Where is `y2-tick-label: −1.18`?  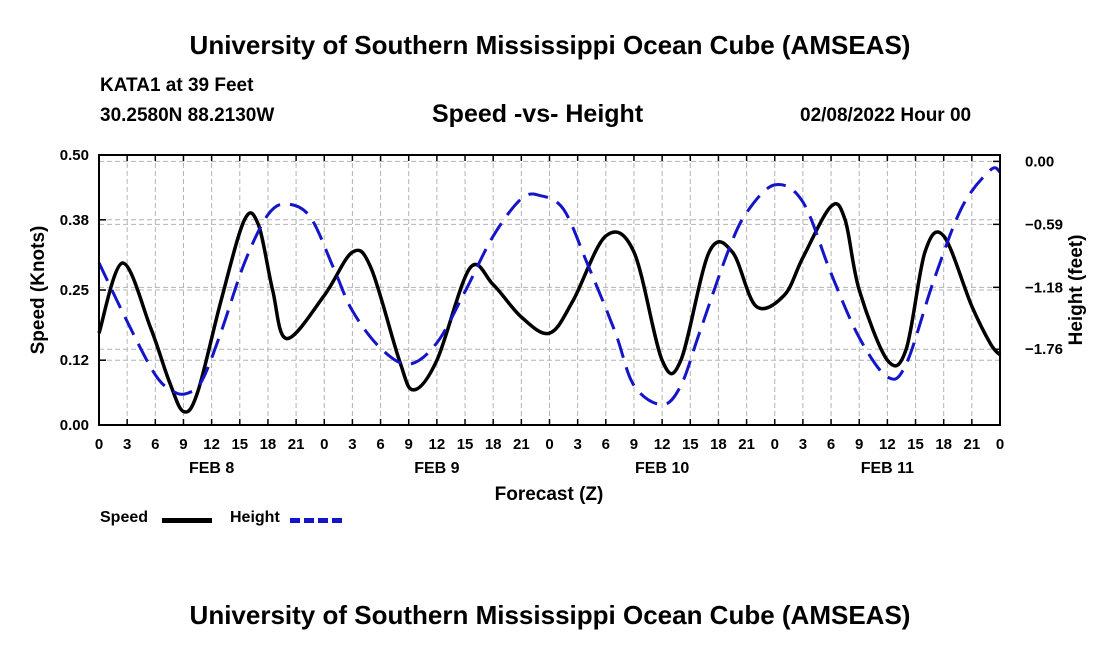 y2-tick-label: −1.18 is located at coordinates (1044, 287).